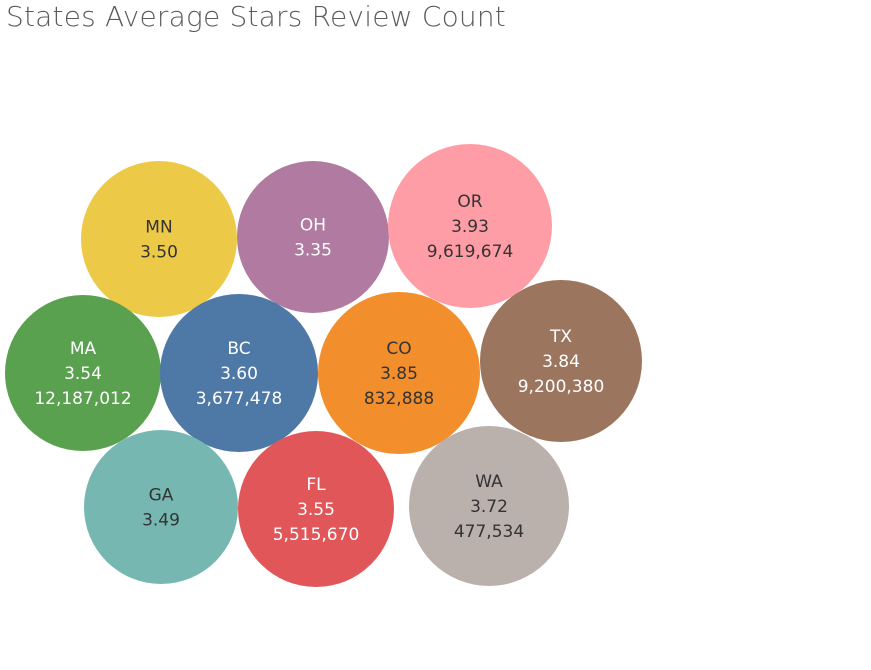 This screenshot has height=670, width=871. Describe the element at coordinates (560, 337) in the screenshot. I see `state-label-tx: TX` at that location.